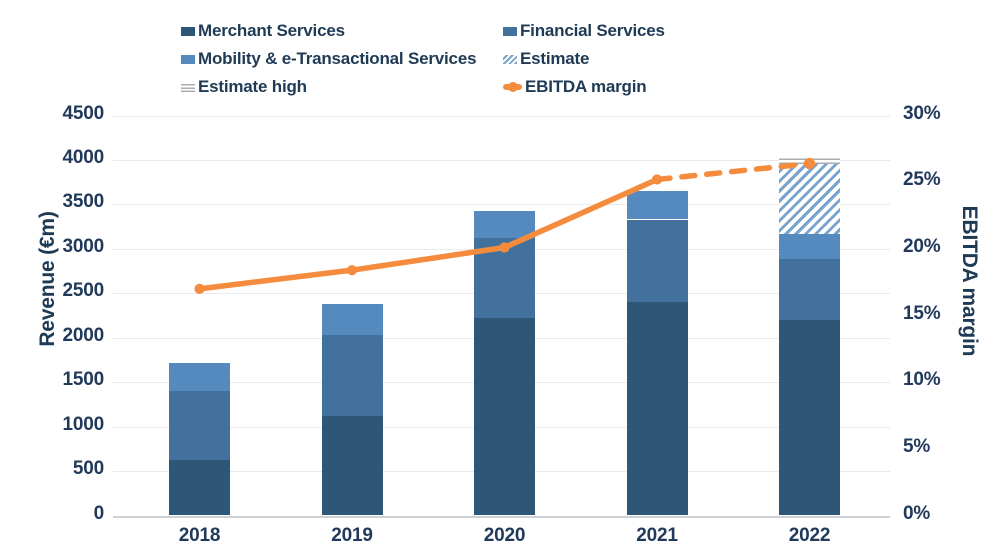  What do you see at coordinates (555, 58) in the screenshot?
I see `legend-label: Estimate` at bounding box center [555, 58].